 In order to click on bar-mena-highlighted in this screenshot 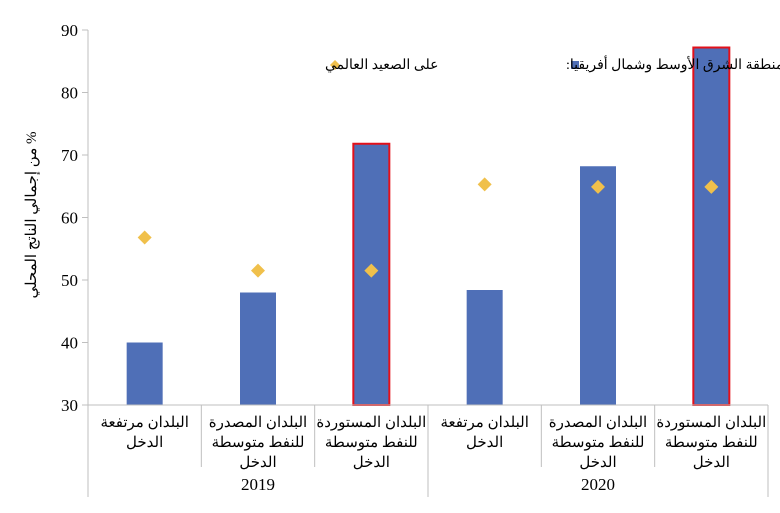, I will do `click(711, 226)`.